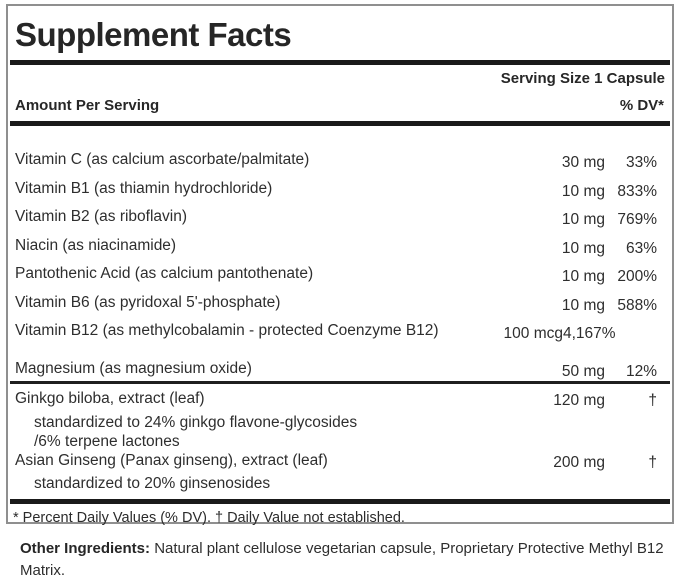 The width and height of the screenshot is (679, 575). What do you see at coordinates (340, 502) in the screenshot?
I see `divider-thick-footnote` at bounding box center [340, 502].